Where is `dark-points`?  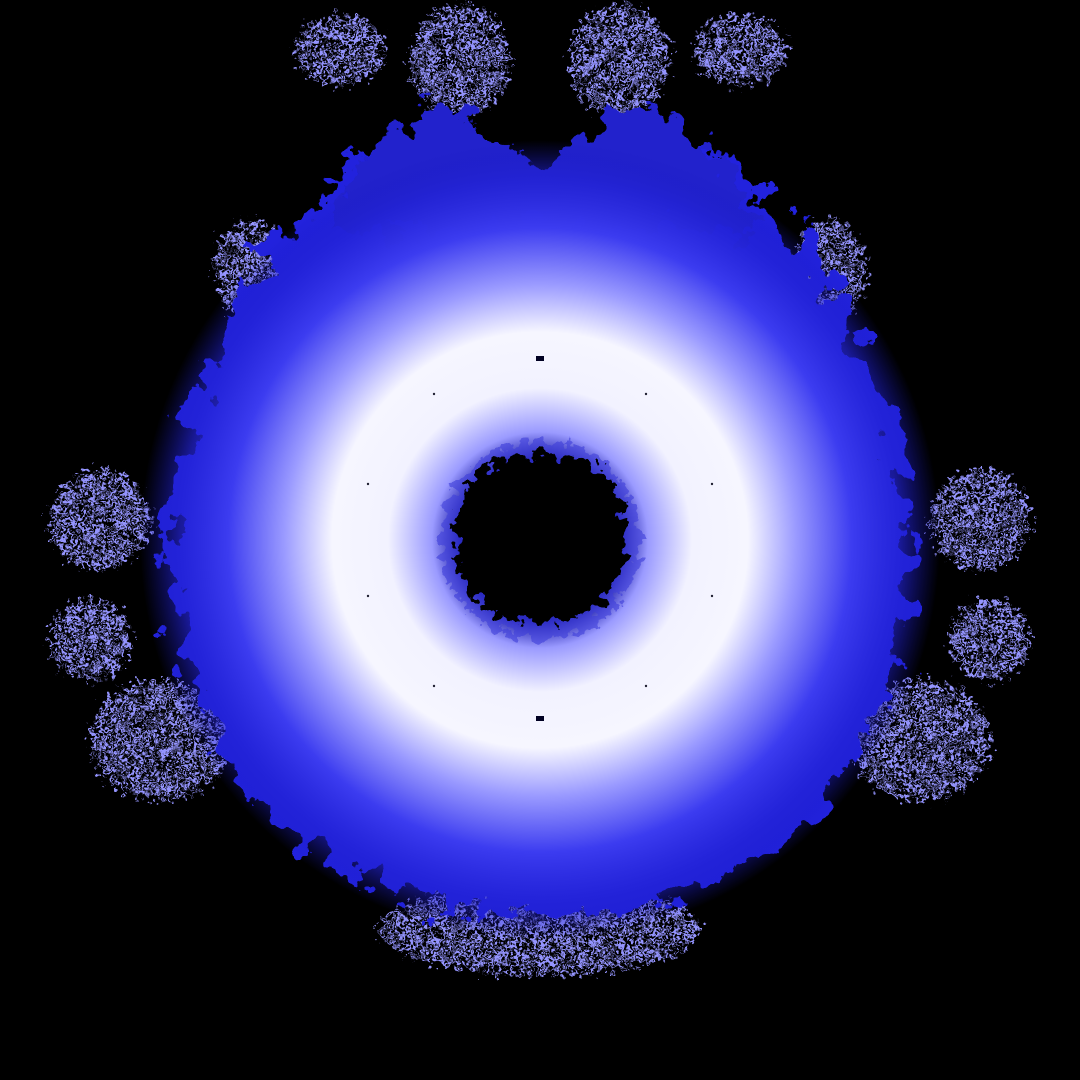
dark-points is located at coordinates (540, 538).